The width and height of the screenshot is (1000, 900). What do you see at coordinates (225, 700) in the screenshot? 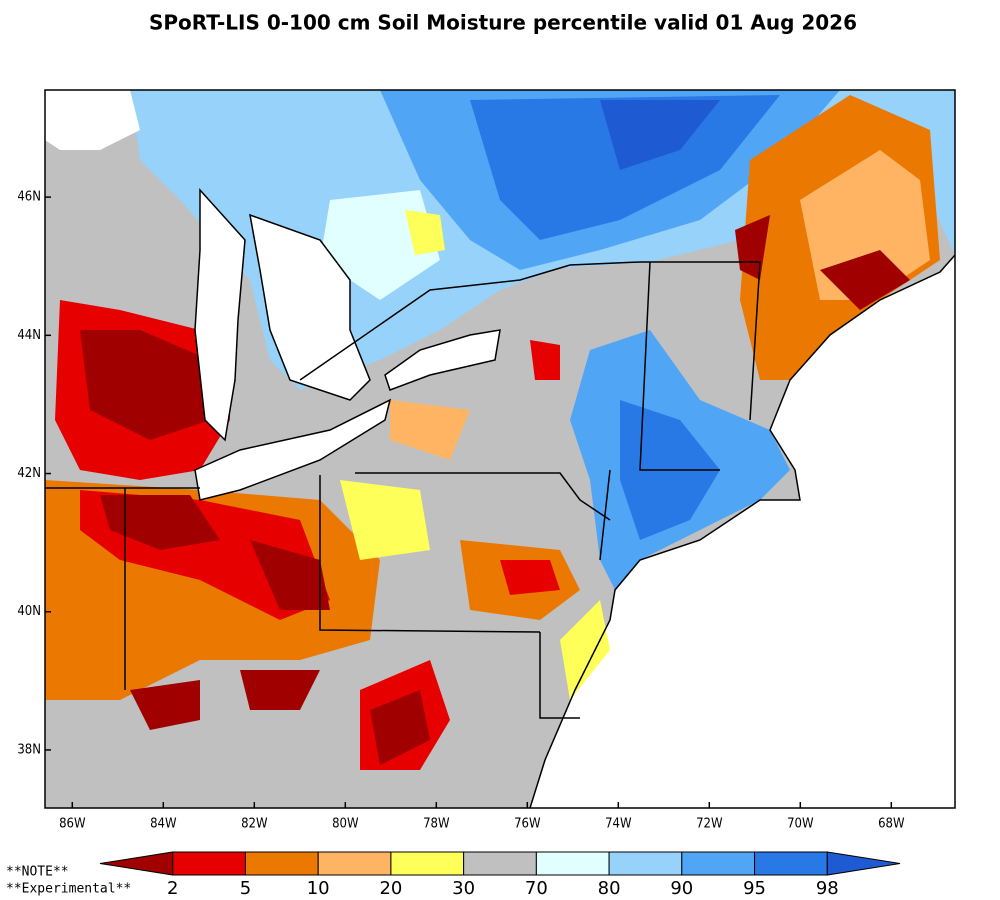
I see `region-wv-extreme` at bounding box center [225, 700].